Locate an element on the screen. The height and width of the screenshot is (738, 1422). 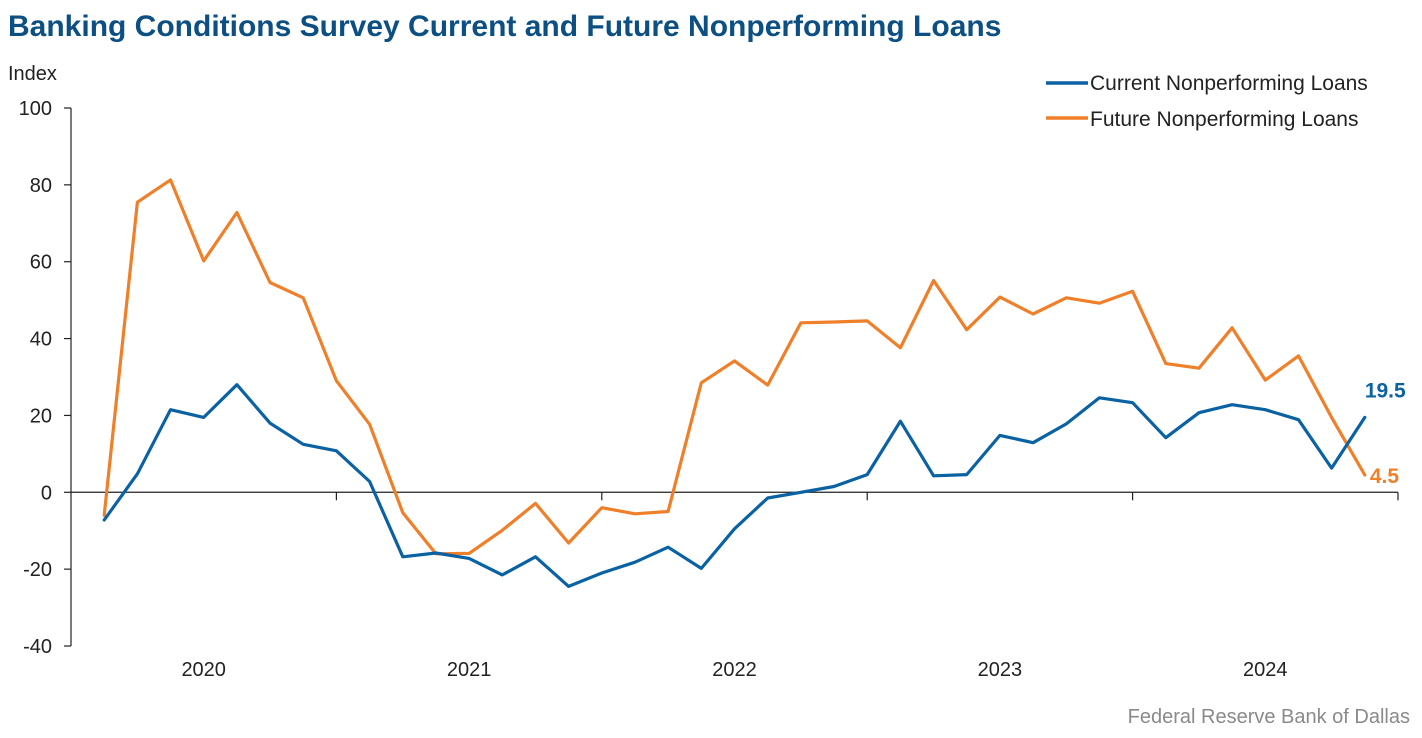
x-tick-label: 2022 is located at coordinates (734, 670).